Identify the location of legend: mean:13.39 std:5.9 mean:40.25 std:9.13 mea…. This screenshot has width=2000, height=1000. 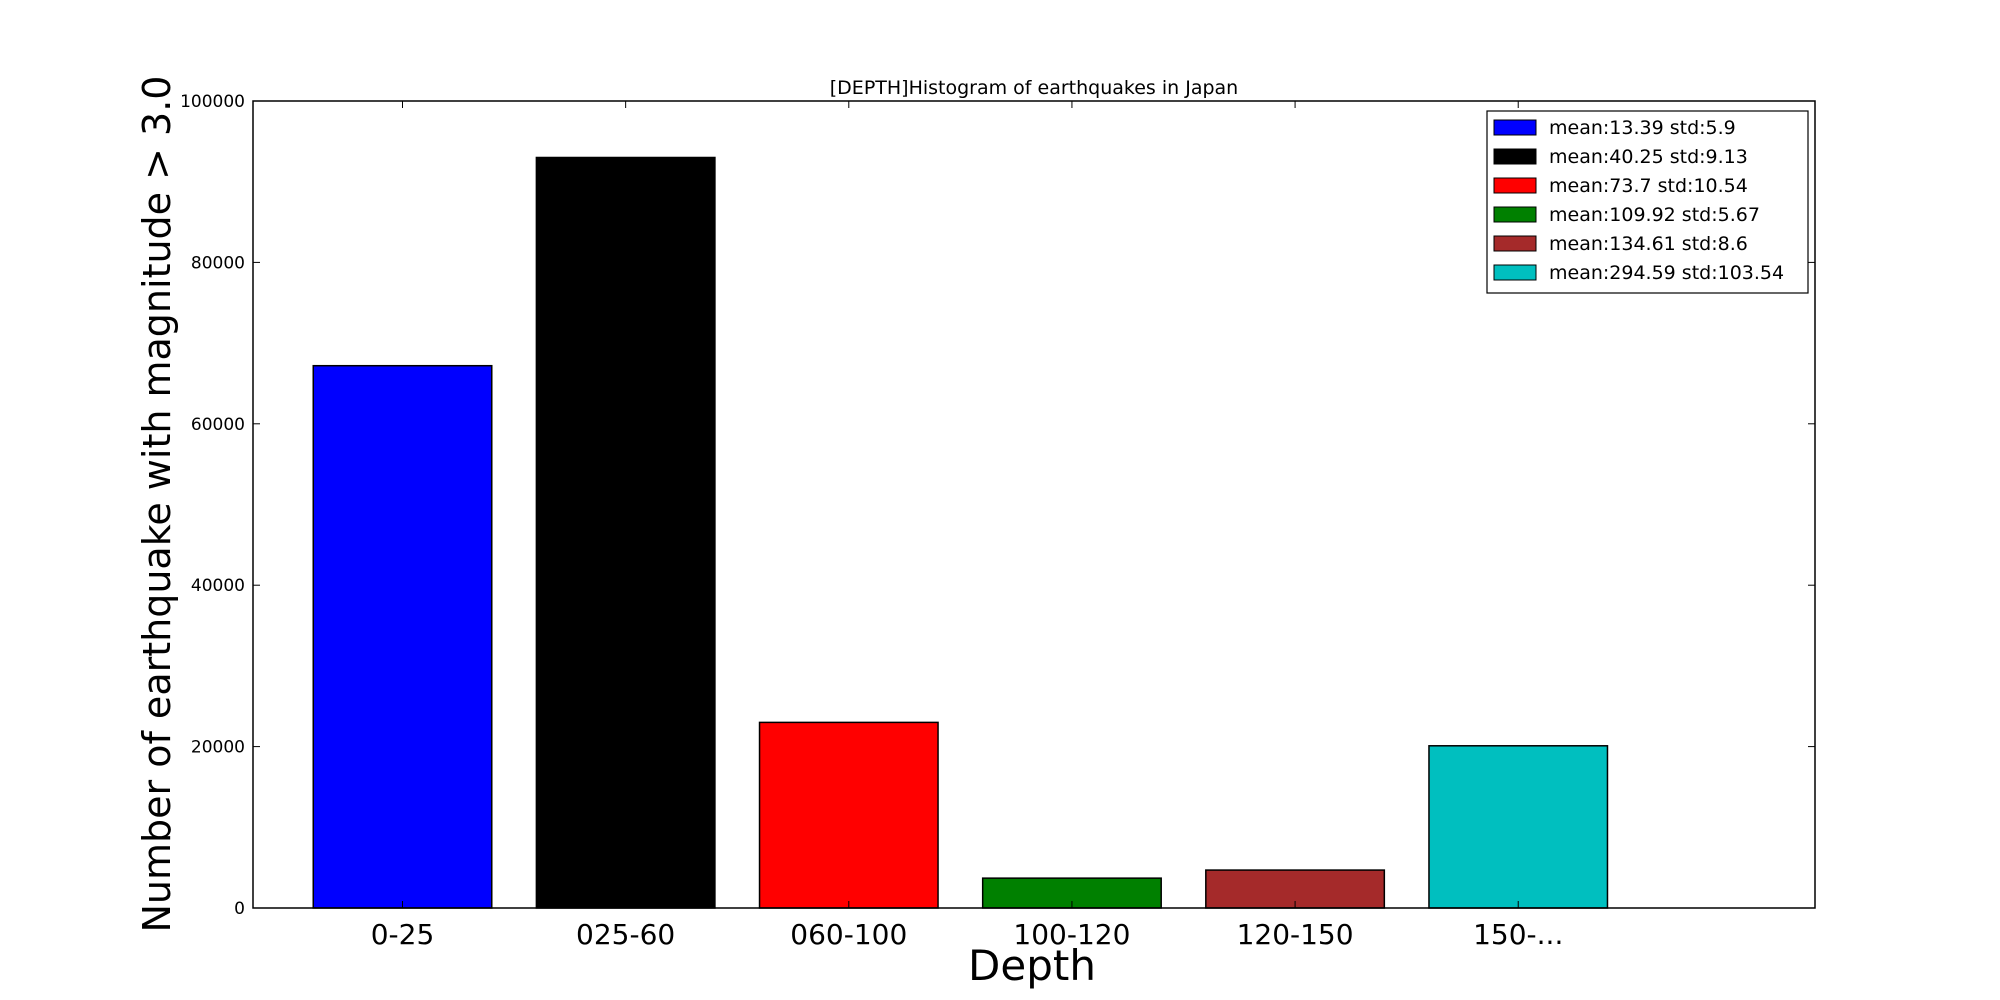
(1647, 202).